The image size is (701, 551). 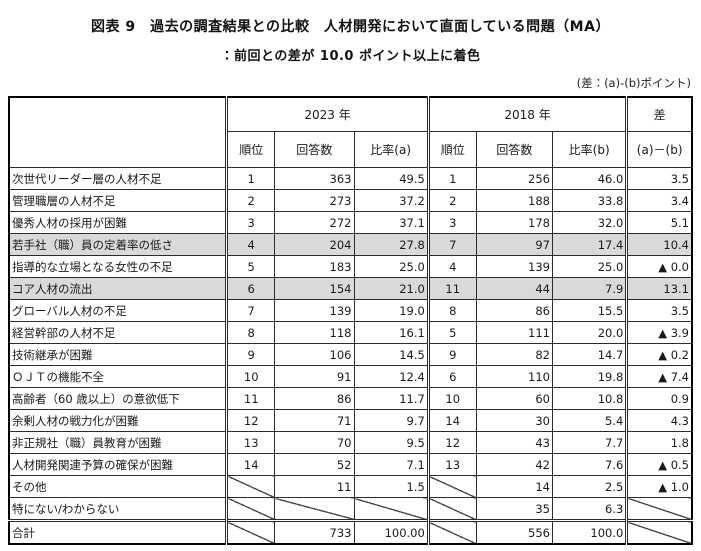 I want to click on rate-b-cell: 7.7, so click(x=589, y=442).